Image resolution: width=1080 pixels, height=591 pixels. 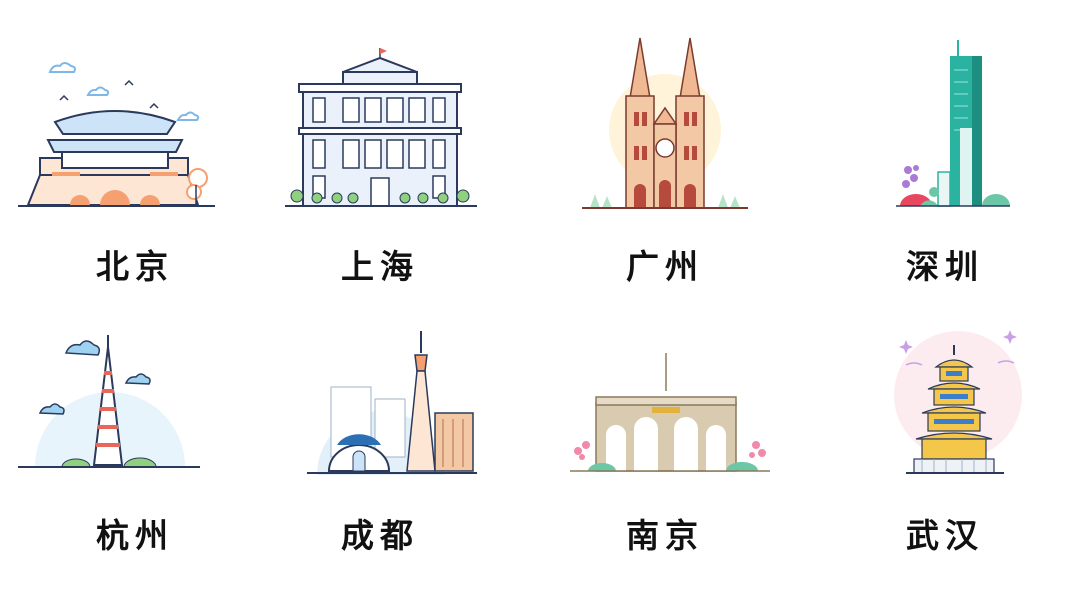 I want to click on city-label: 广州, so click(x=665, y=266).